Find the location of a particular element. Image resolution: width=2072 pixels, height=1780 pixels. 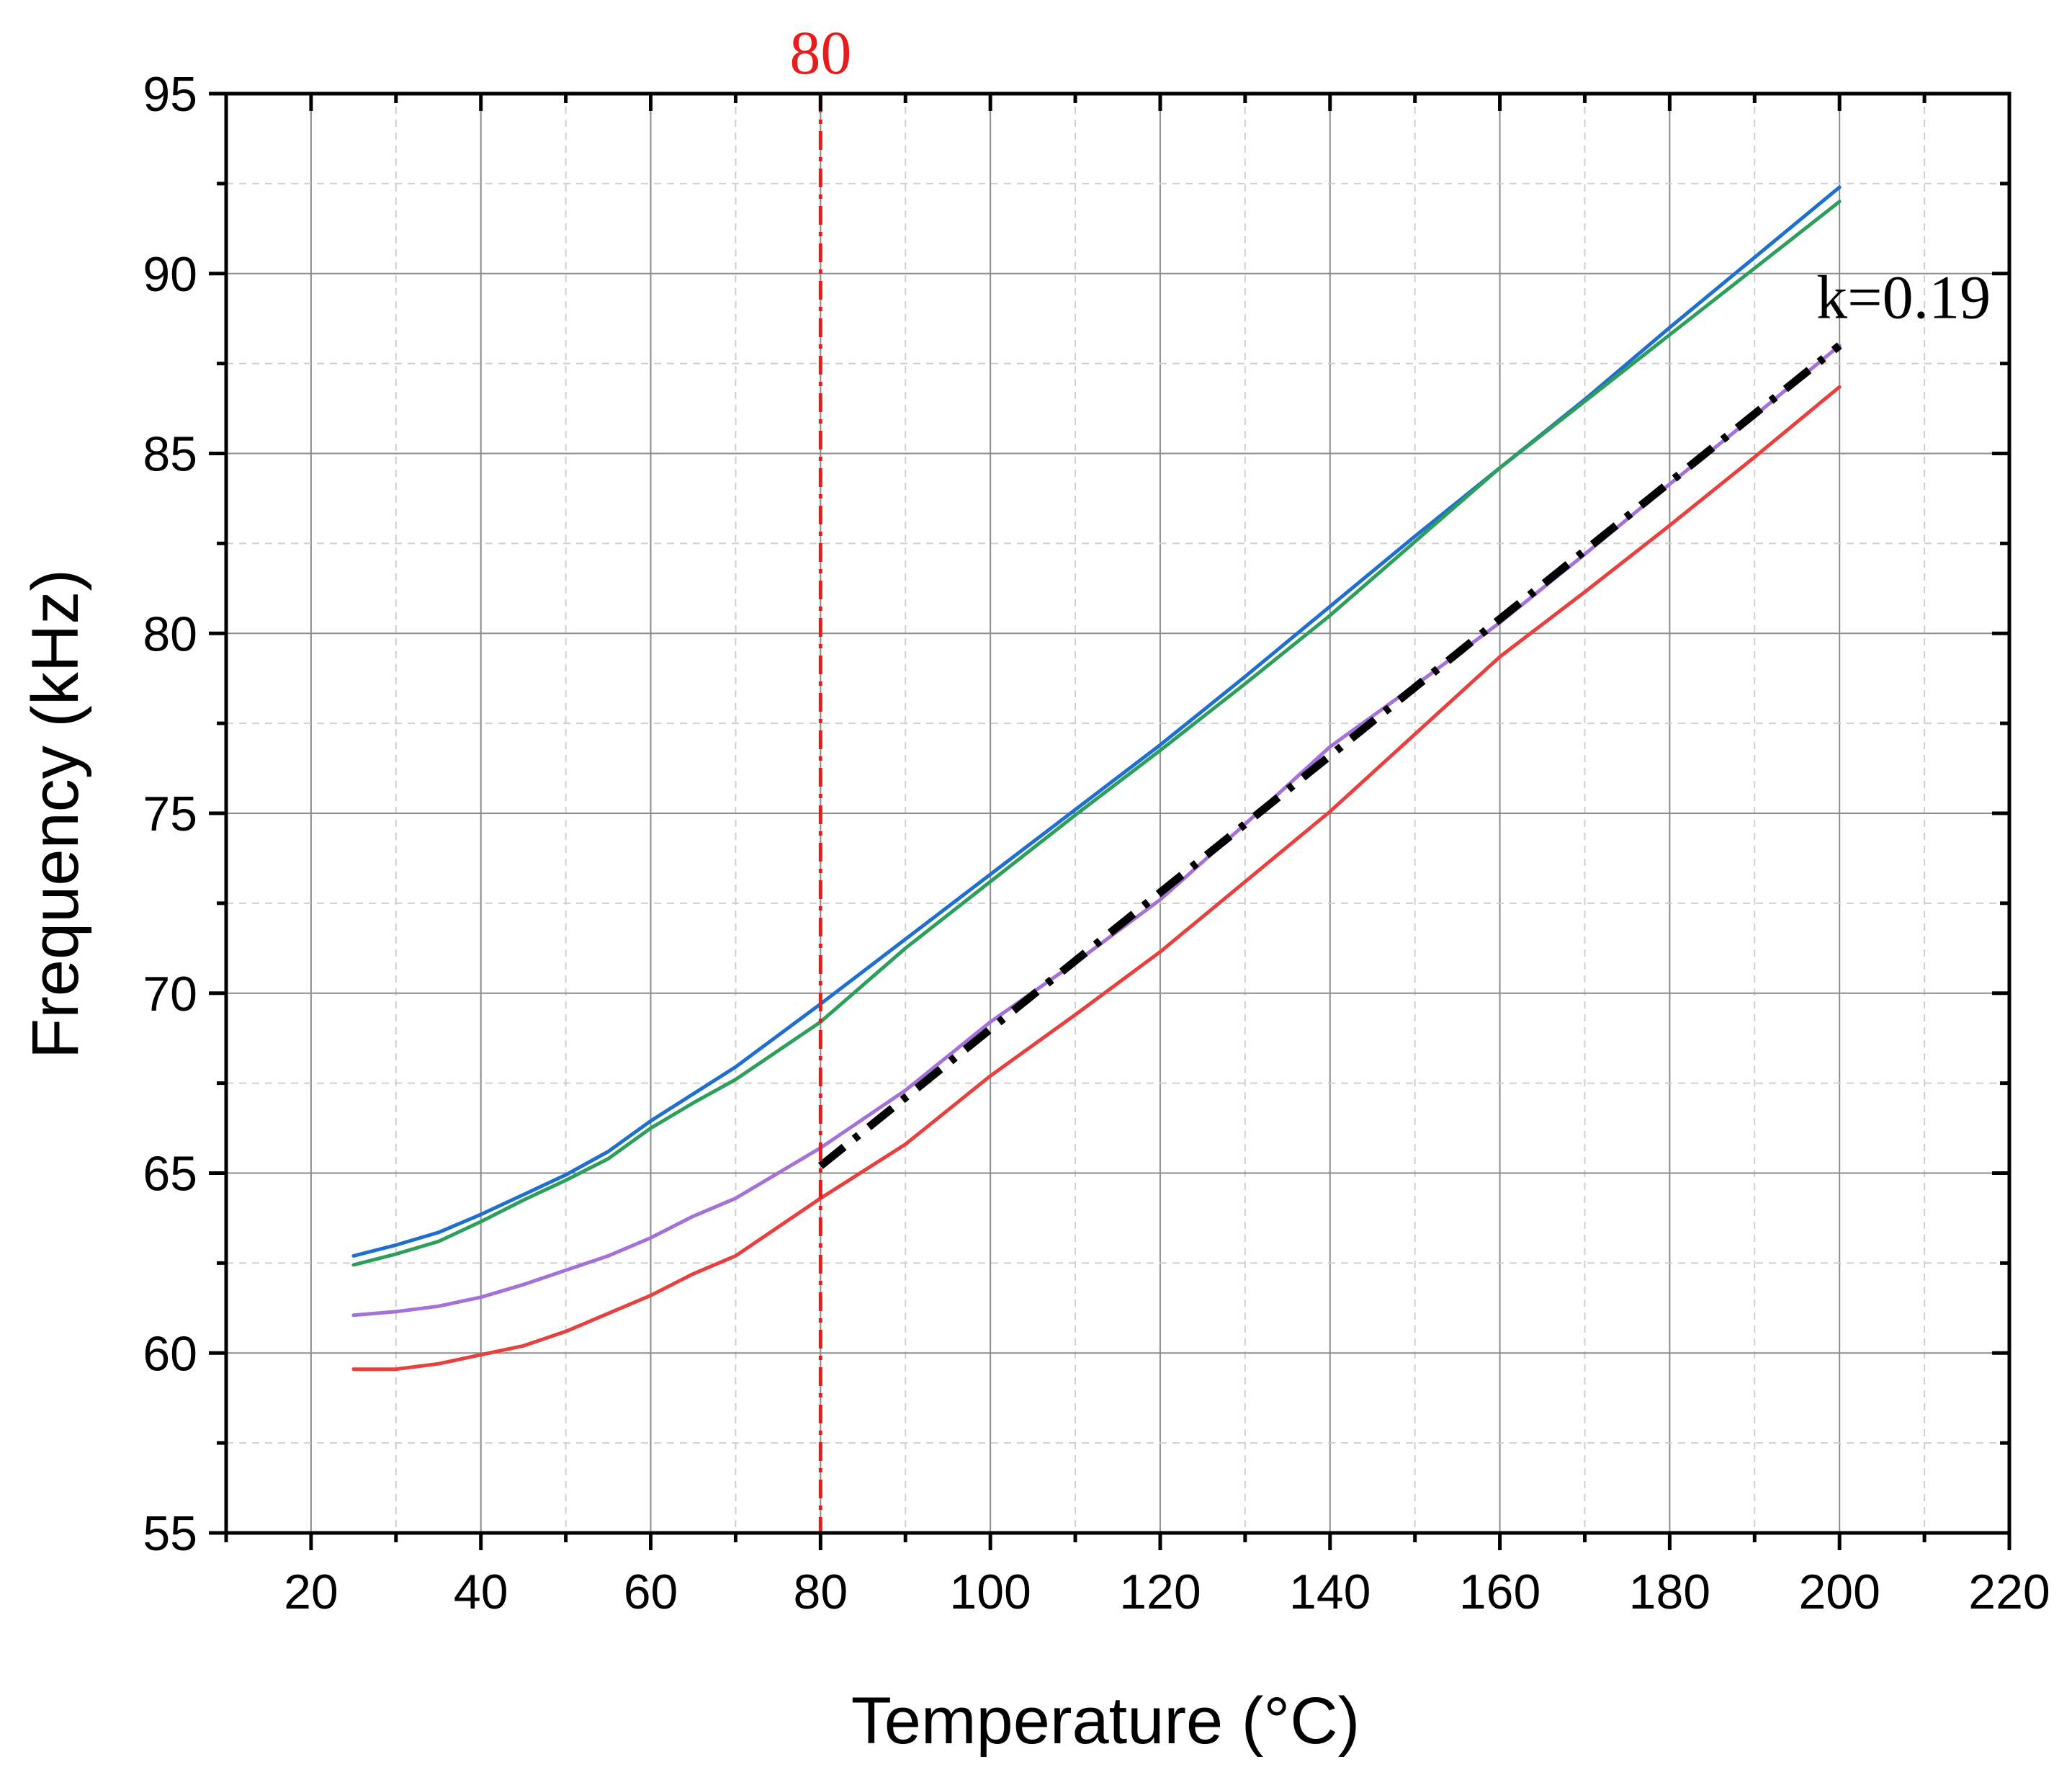

fit-slope-label: k=0.19 is located at coordinates (1903, 297).